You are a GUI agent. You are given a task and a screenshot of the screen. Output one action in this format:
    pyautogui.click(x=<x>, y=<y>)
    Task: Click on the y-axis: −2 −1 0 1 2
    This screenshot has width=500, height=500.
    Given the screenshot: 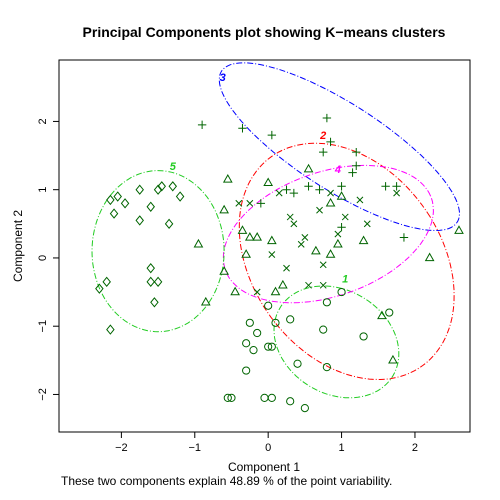 What is the action you would take?
    pyautogui.click(x=48, y=259)
    